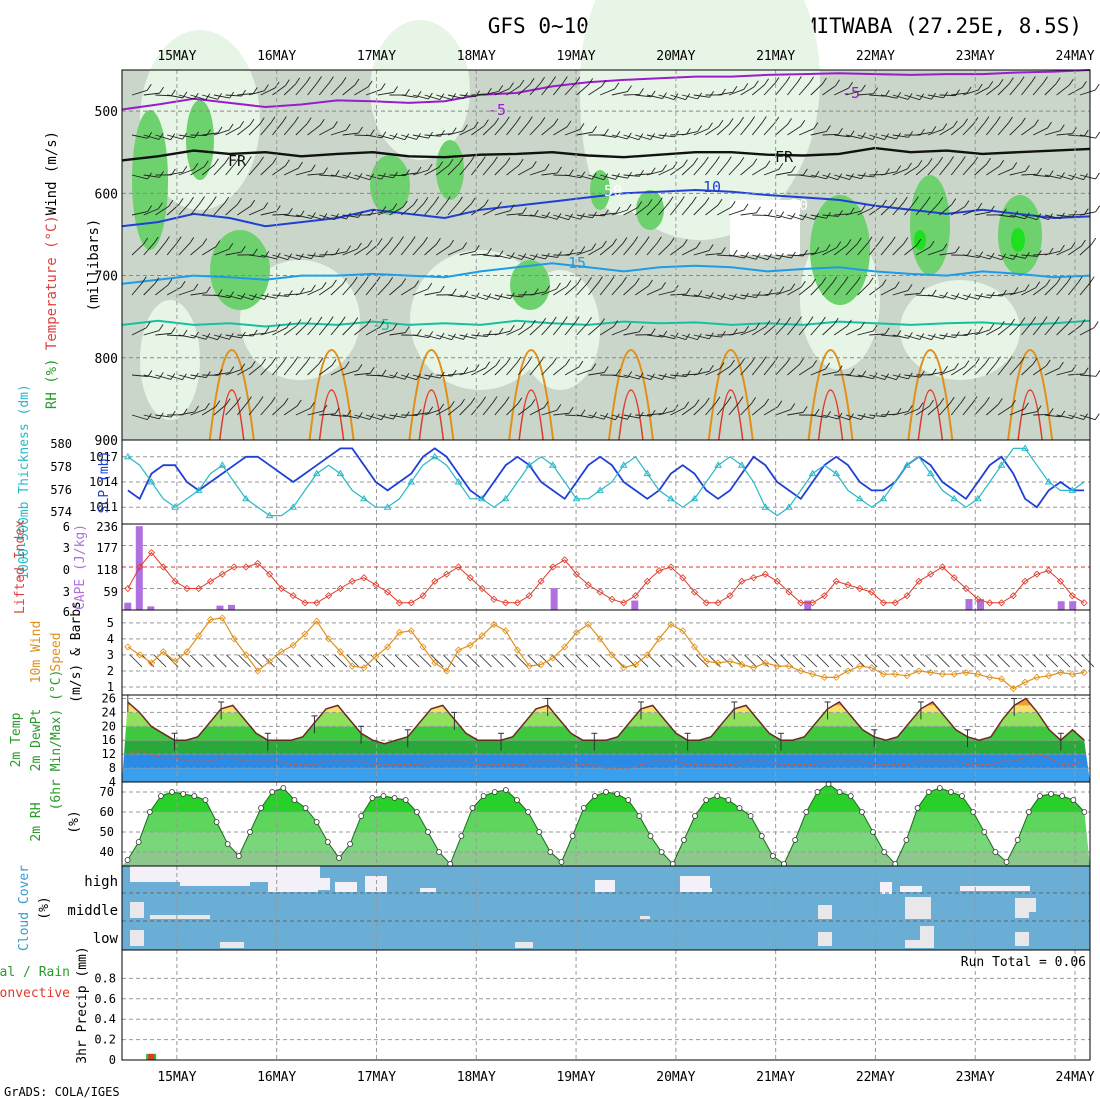 Image resolution: width=1100 pixels, height=1100 pixels. I want to click on date-label-16MAY: 16MAY, so click(276, 56).